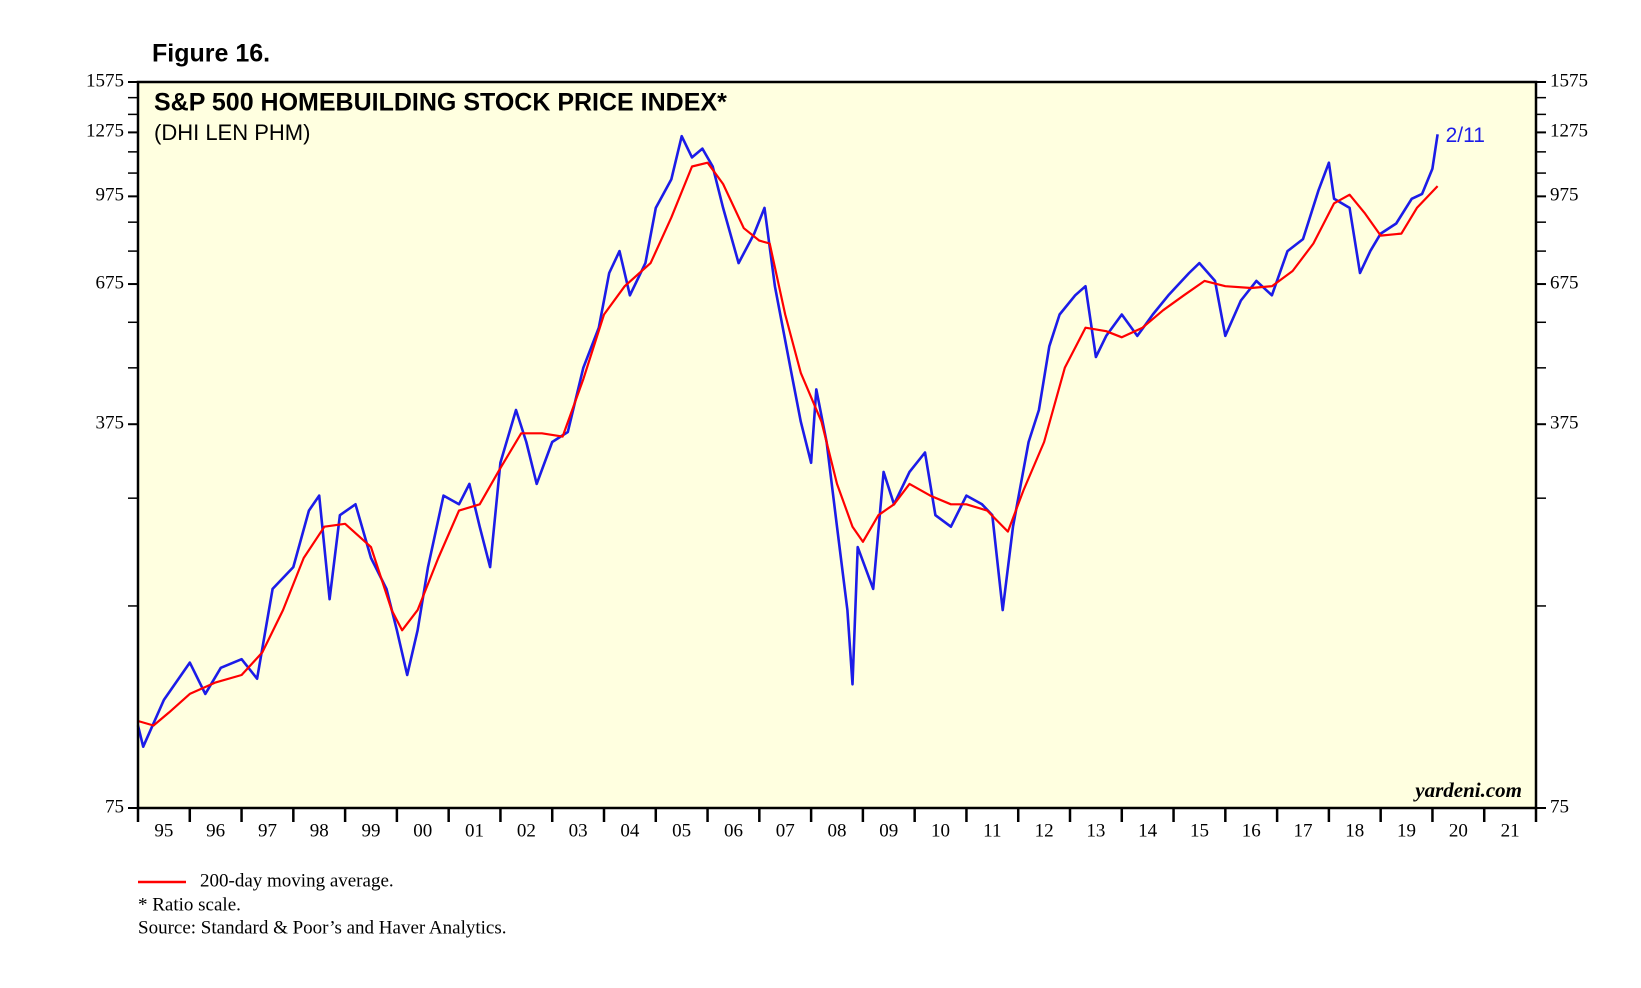 The image size is (1641, 988). What do you see at coordinates (785, 830) in the screenshot?
I see `x-tick-label: 07` at bounding box center [785, 830].